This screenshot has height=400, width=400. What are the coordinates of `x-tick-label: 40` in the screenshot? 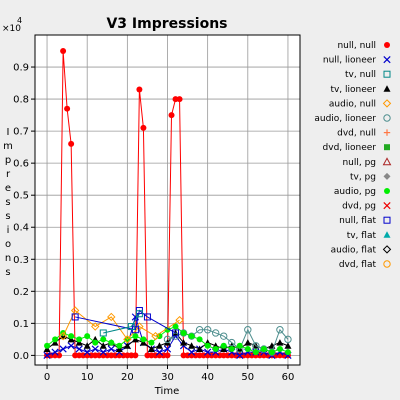 It's located at (207, 377).